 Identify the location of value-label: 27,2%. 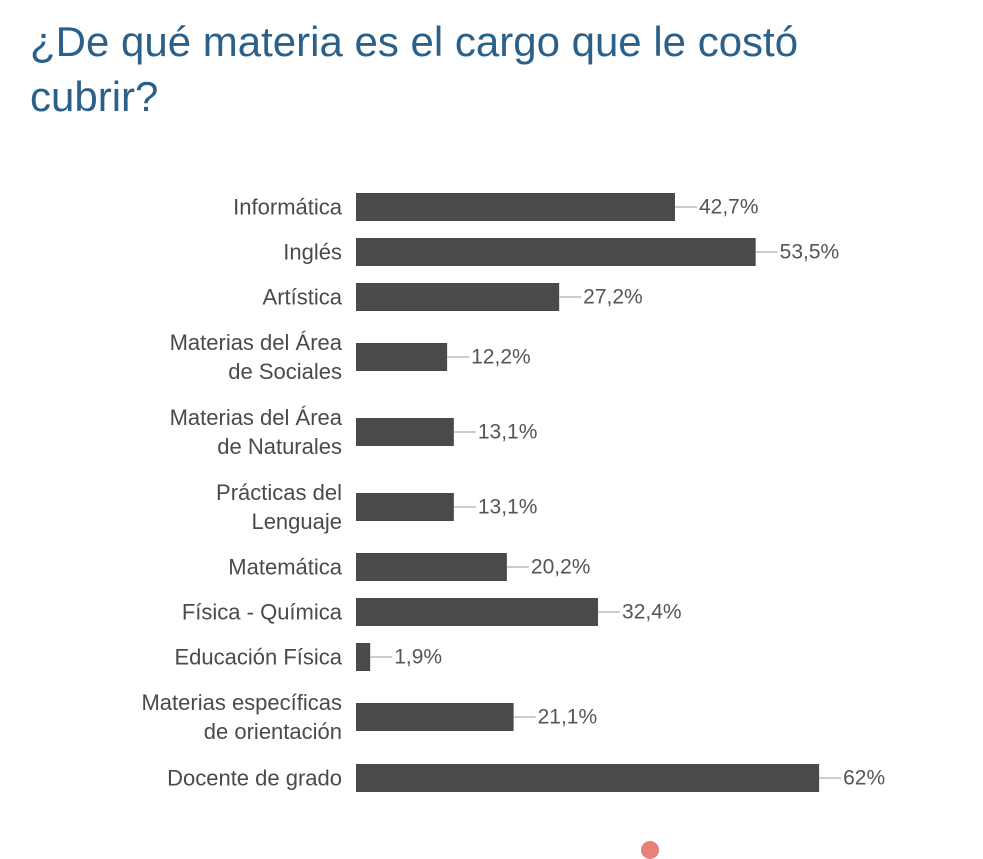
(613, 297).